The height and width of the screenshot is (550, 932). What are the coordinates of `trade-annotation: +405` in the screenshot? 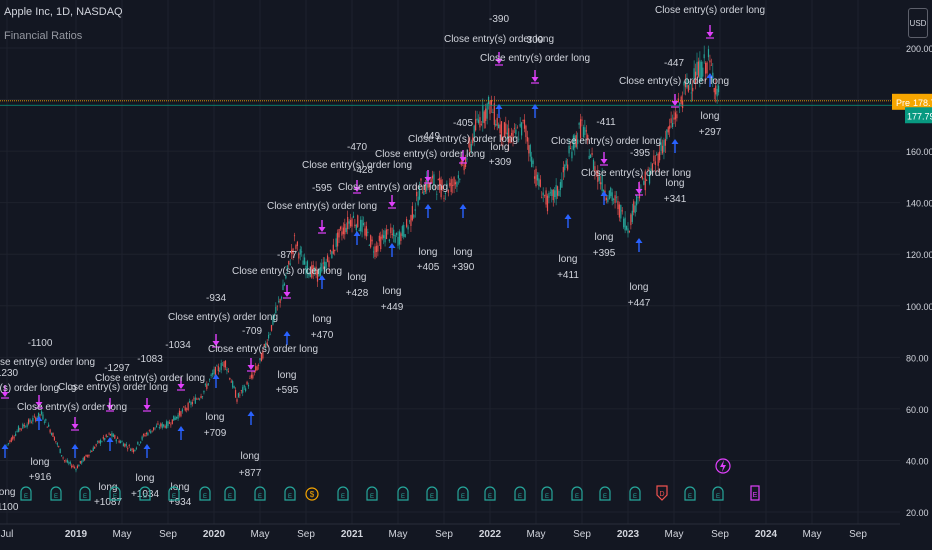 It's located at (428, 267).